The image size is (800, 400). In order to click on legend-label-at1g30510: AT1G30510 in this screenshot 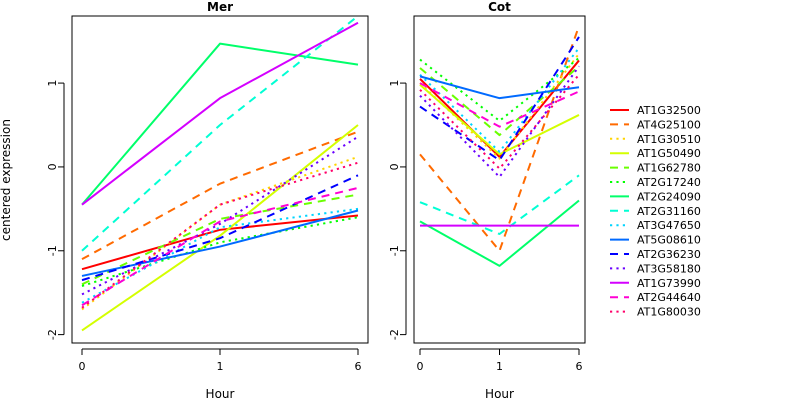, I will do `click(669, 139)`.